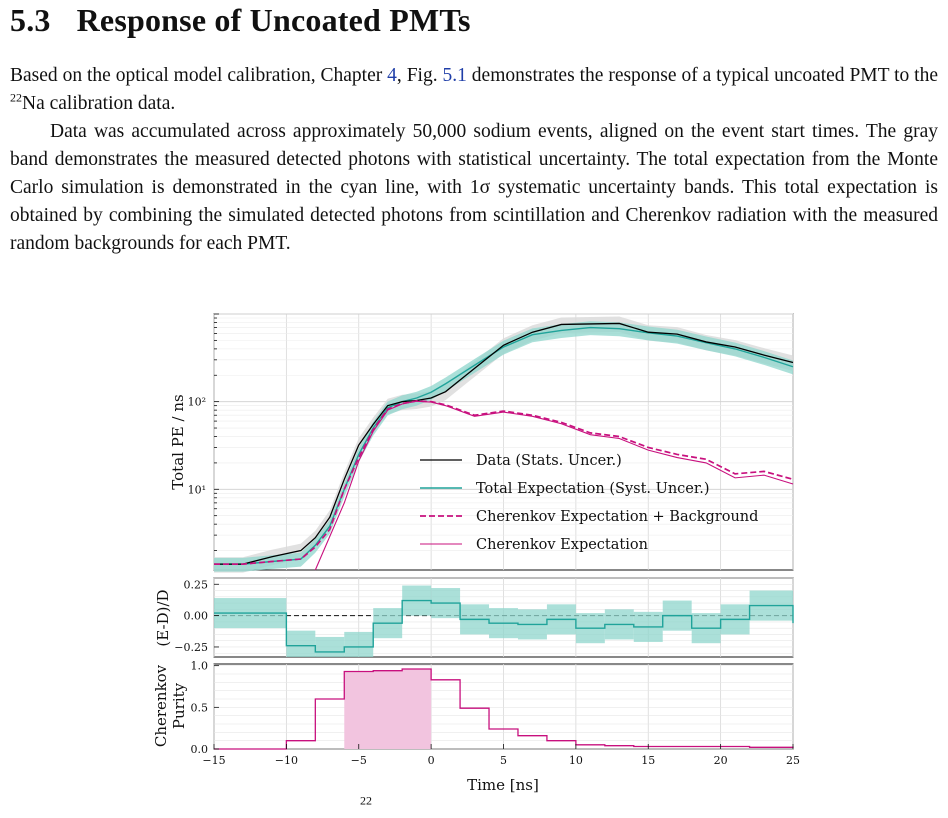  I want to click on bottom-ylabel: CherenkovPurity, so click(170, 705).